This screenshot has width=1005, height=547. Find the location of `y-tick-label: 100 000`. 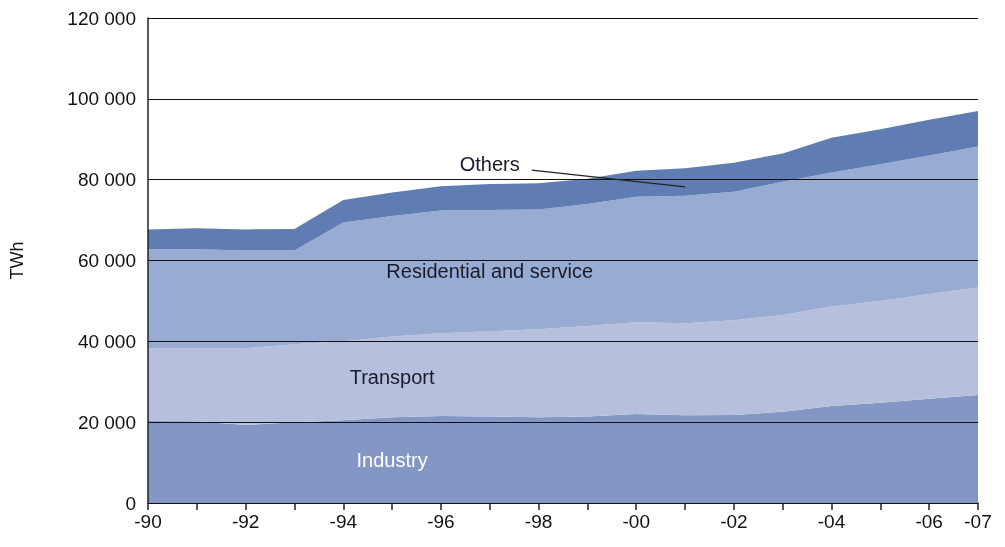

y-tick-label: 100 000 is located at coordinates (101, 99).